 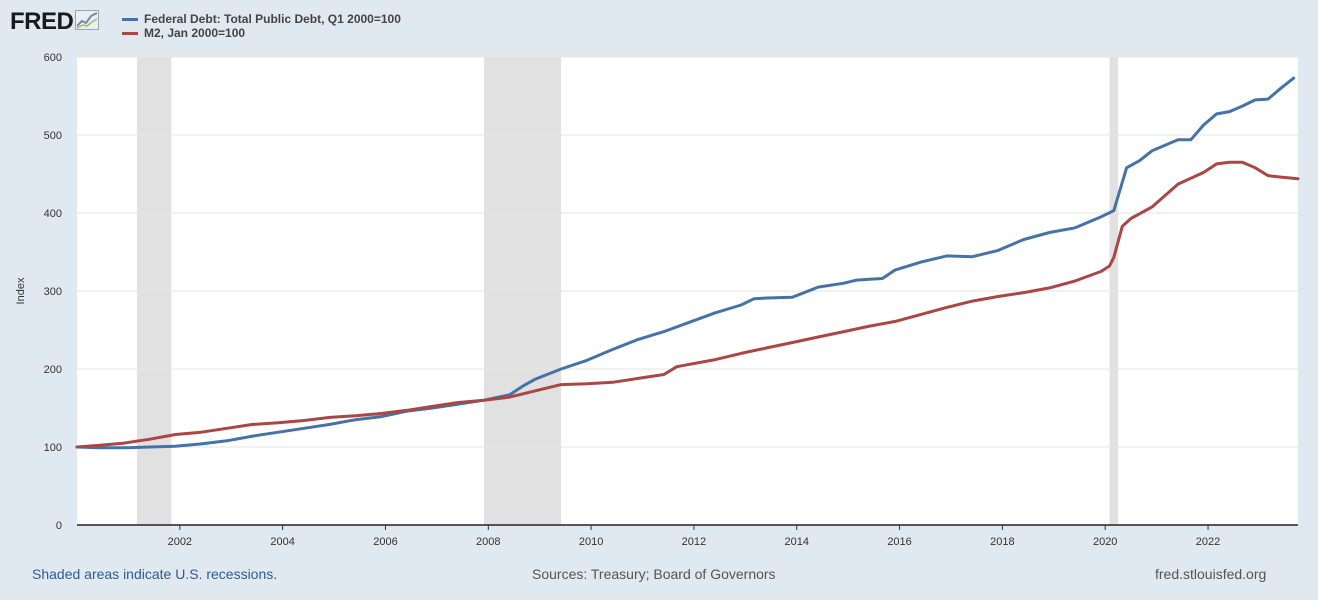 What do you see at coordinates (261, 33) in the screenshot?
I see `legend-item-m2: M2, Jan 2000=100` at bounding box center [261, 33].